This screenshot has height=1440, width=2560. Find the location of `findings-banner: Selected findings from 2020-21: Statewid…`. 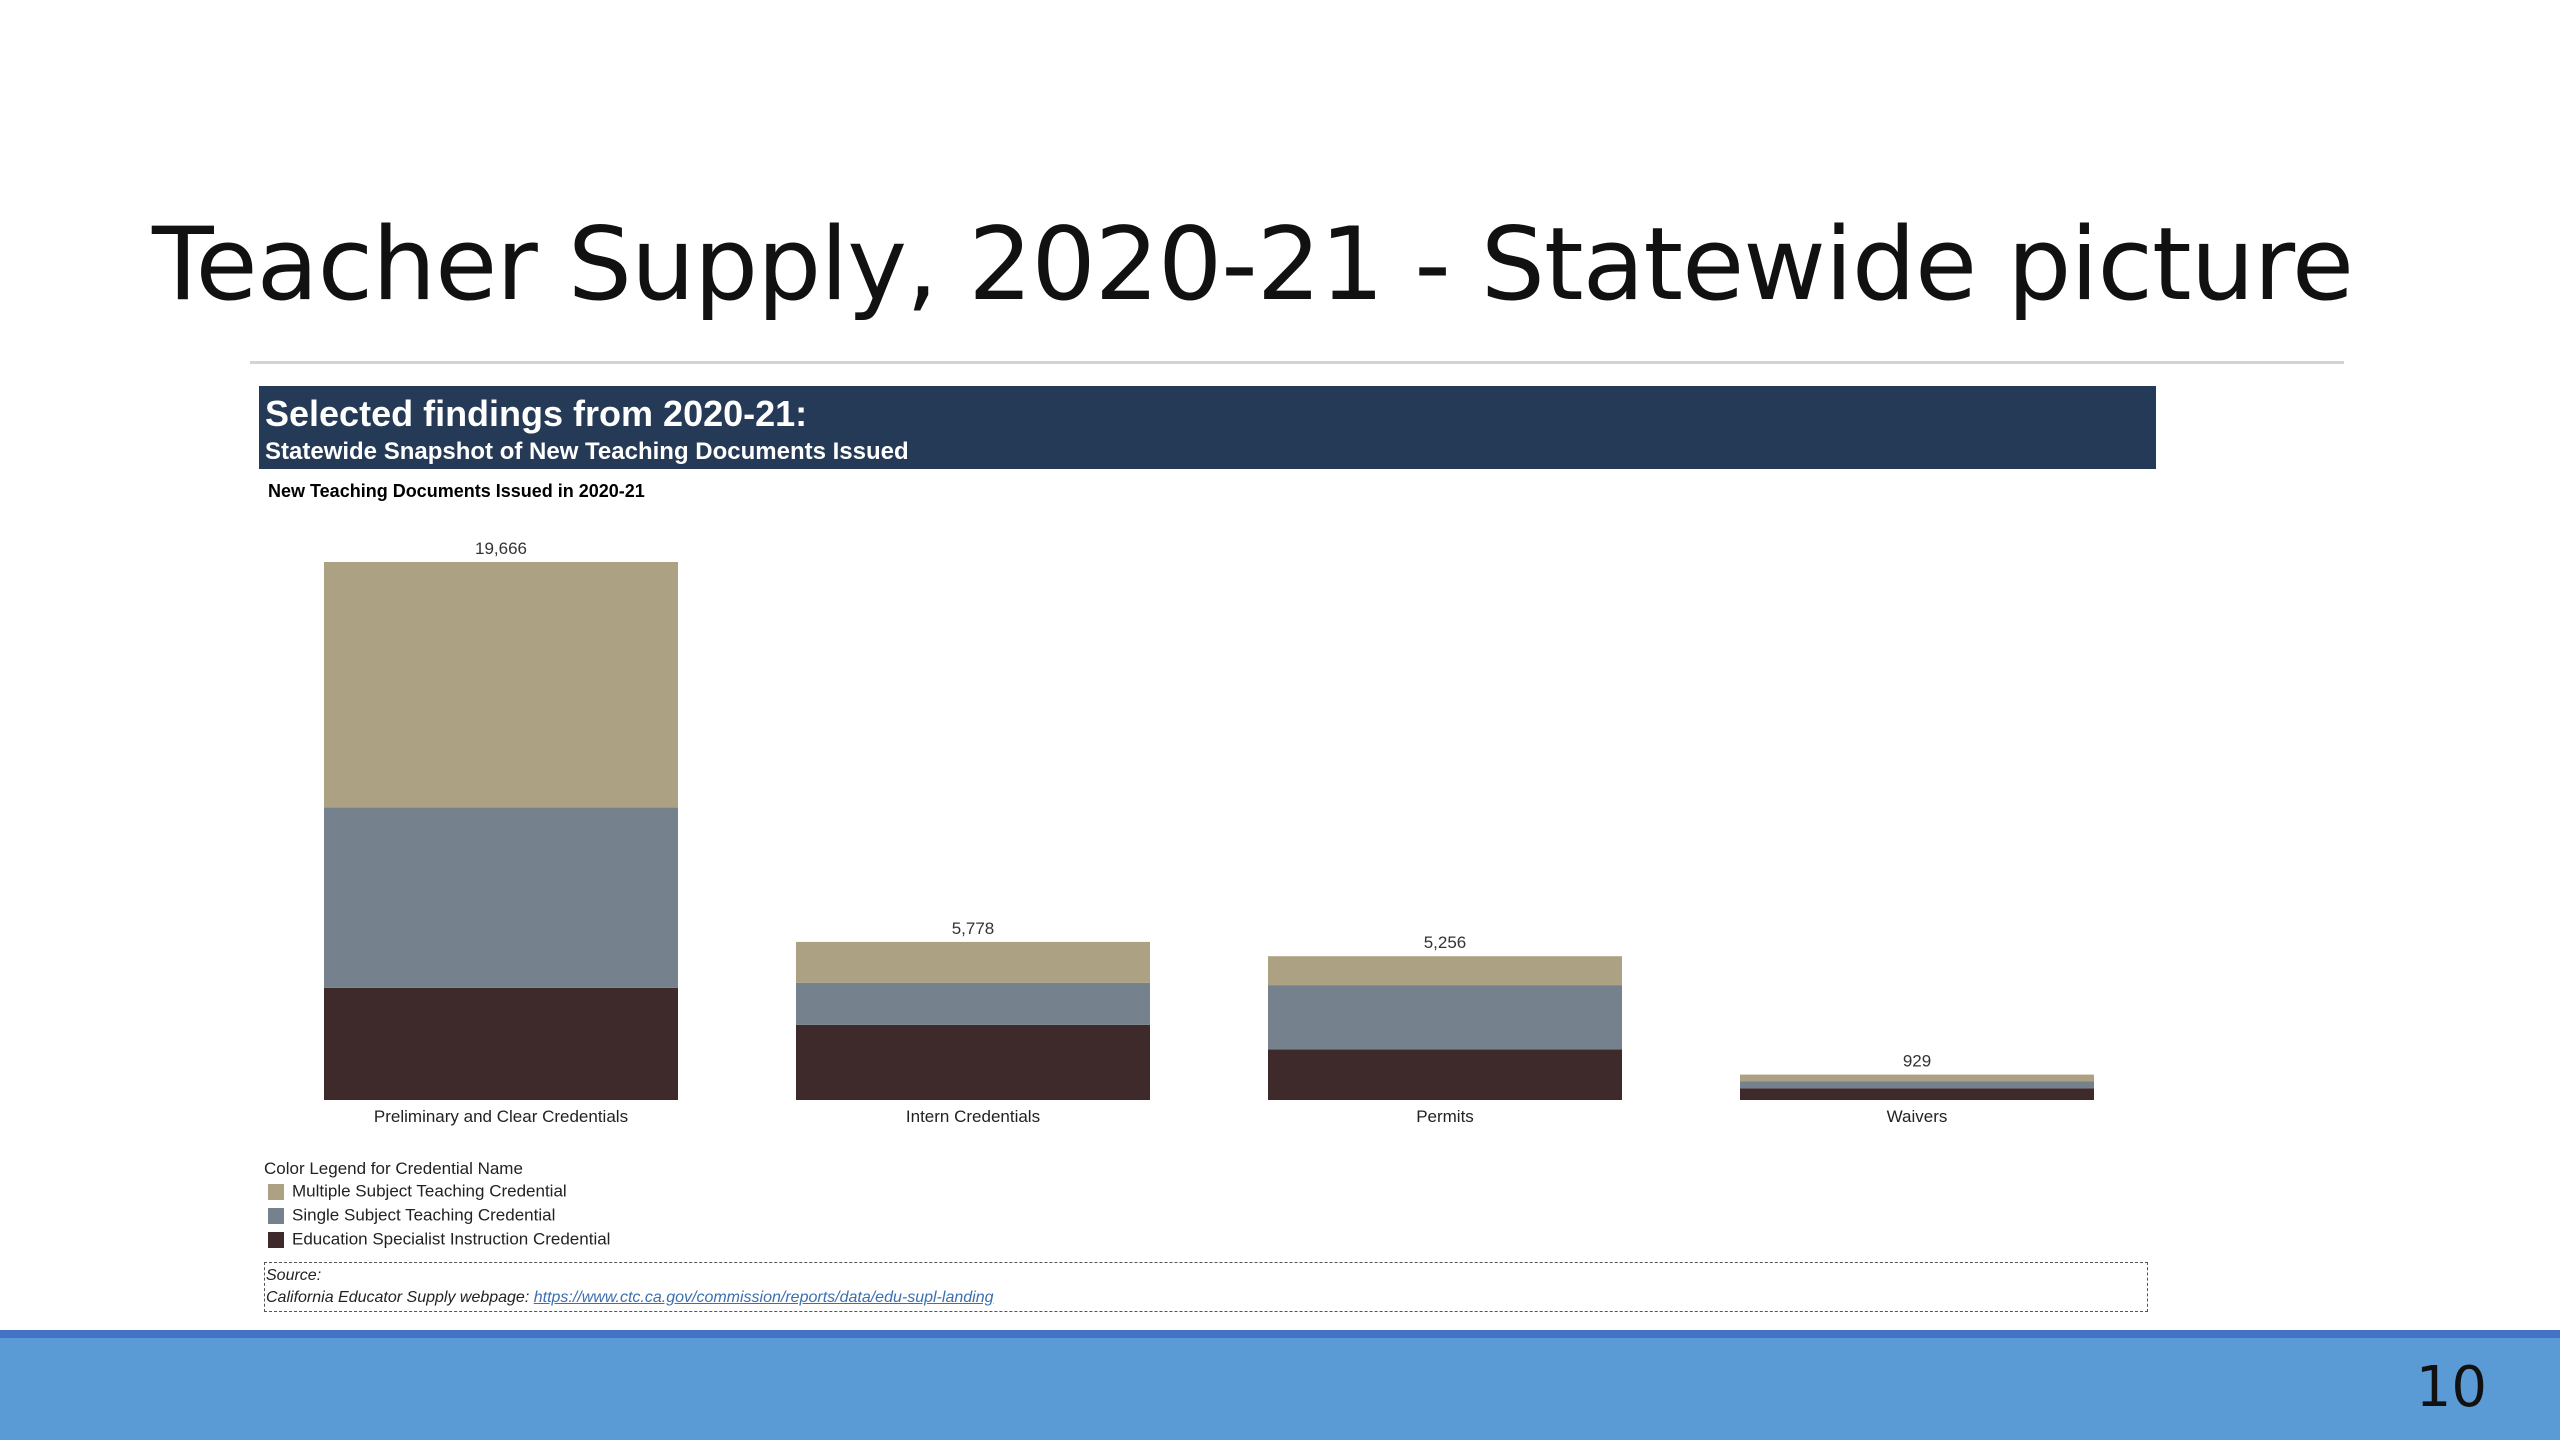

findings-banner: Selected findings from 2020-21: Statewid… is located at coordinates (1207, 427).